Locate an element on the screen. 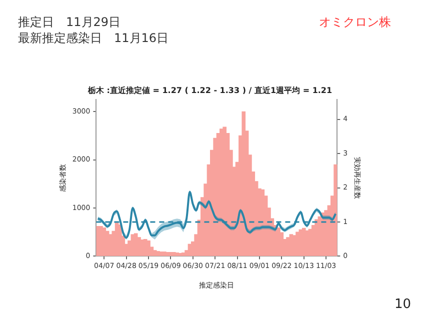  text: 10 is located at coordinates (402, 304).